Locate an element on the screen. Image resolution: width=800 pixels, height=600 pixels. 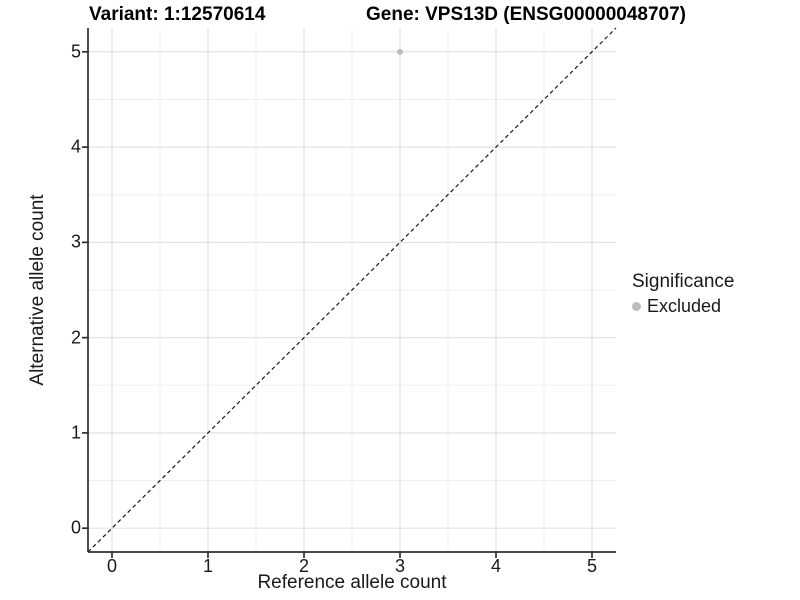
data-point is located at coordinates (400, 51).